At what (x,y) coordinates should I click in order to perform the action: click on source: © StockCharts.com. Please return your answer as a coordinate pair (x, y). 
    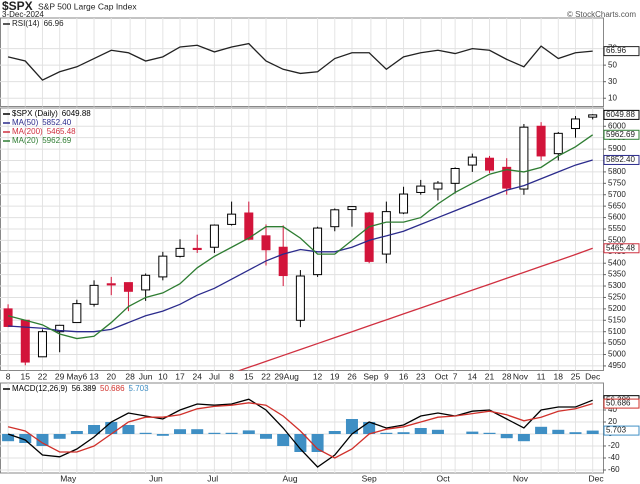
    Looking at the image, I should click on (601, 14).